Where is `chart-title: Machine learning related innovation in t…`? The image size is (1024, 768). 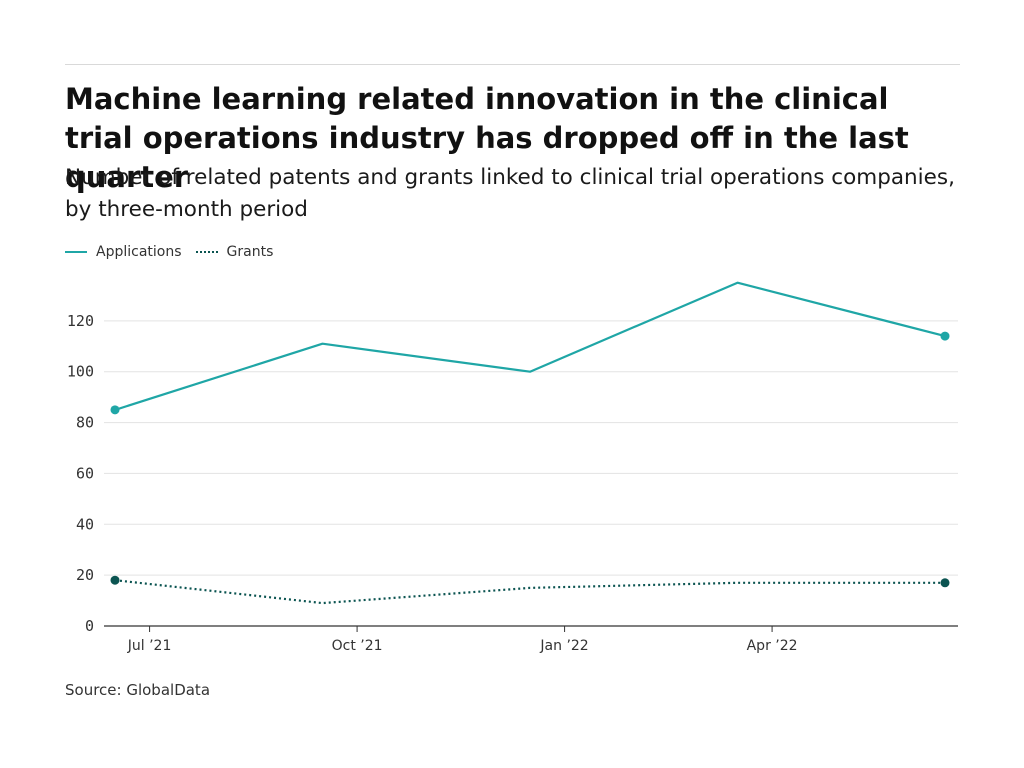
chart-title: Machine learning related innovation in t… is located at coordinates (487, 138).